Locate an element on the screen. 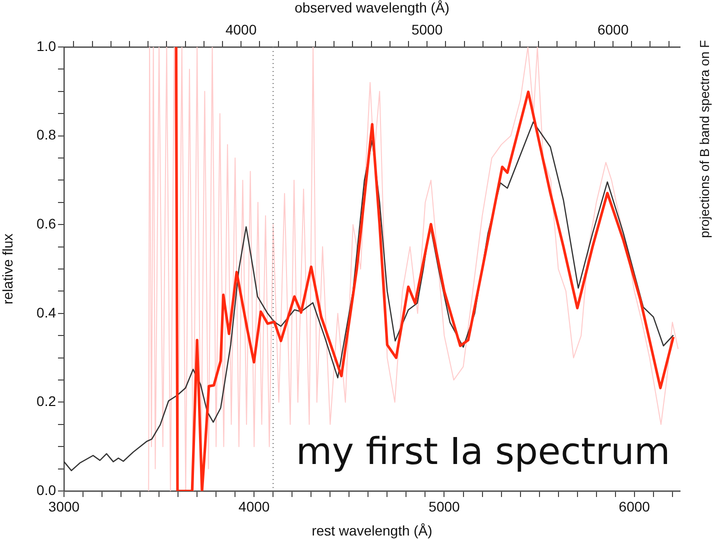 This screenshot has width=714, height=540. y-tick-label: 0.6 is located at coordinates (46, 223).